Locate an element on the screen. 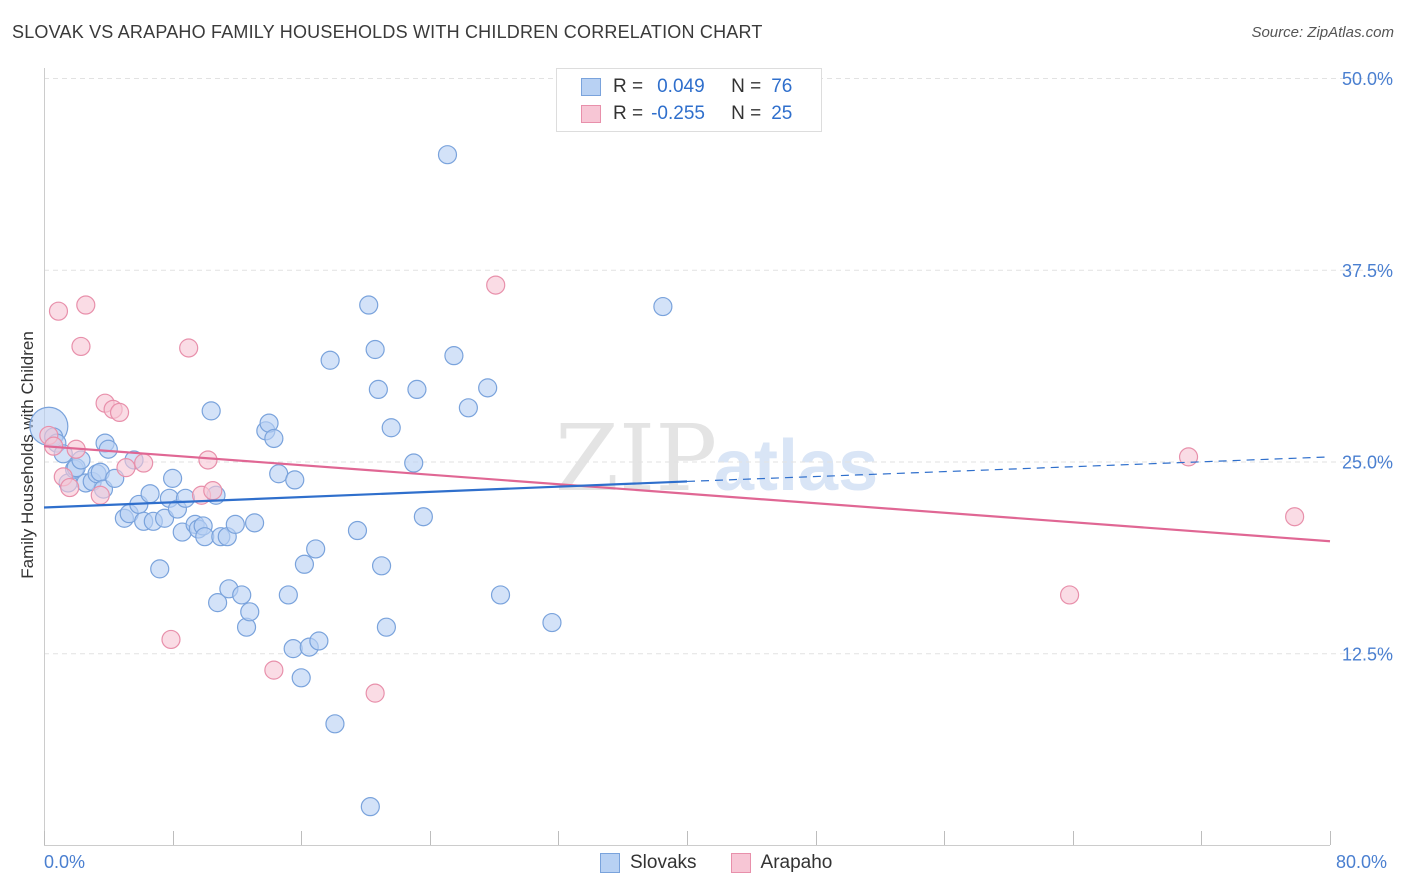 Image resolution: width=1406 pixels, height=892 pixels. trend-line-slovaks is located at coordinates (365, 494).